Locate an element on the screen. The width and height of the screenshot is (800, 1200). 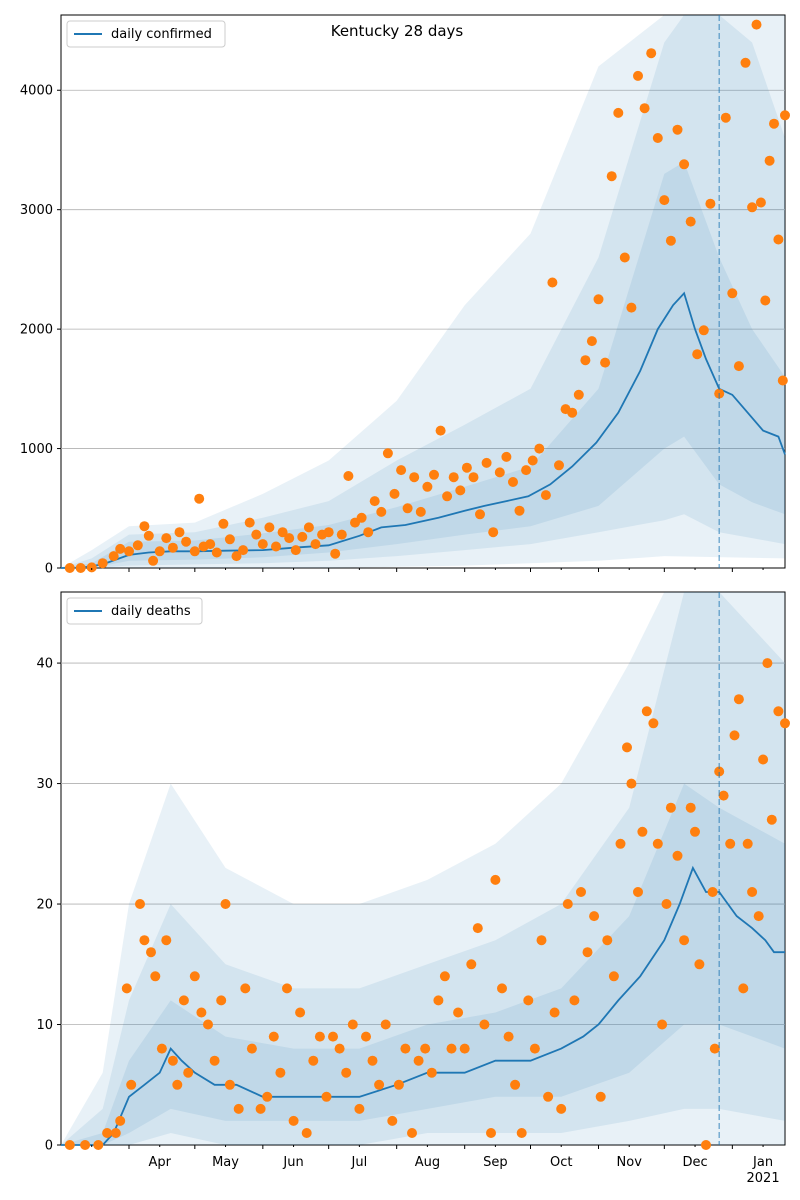
chart-title: Kentucky 28 days is located at coordinates (397, 31).